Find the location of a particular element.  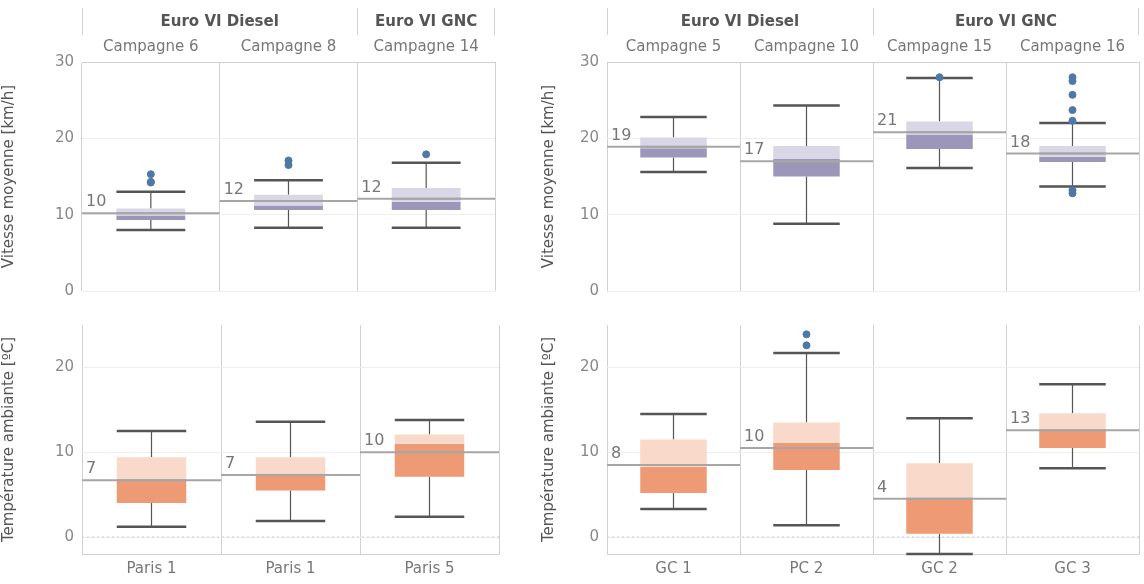

text: 4 is located at coordinates (882, 487).